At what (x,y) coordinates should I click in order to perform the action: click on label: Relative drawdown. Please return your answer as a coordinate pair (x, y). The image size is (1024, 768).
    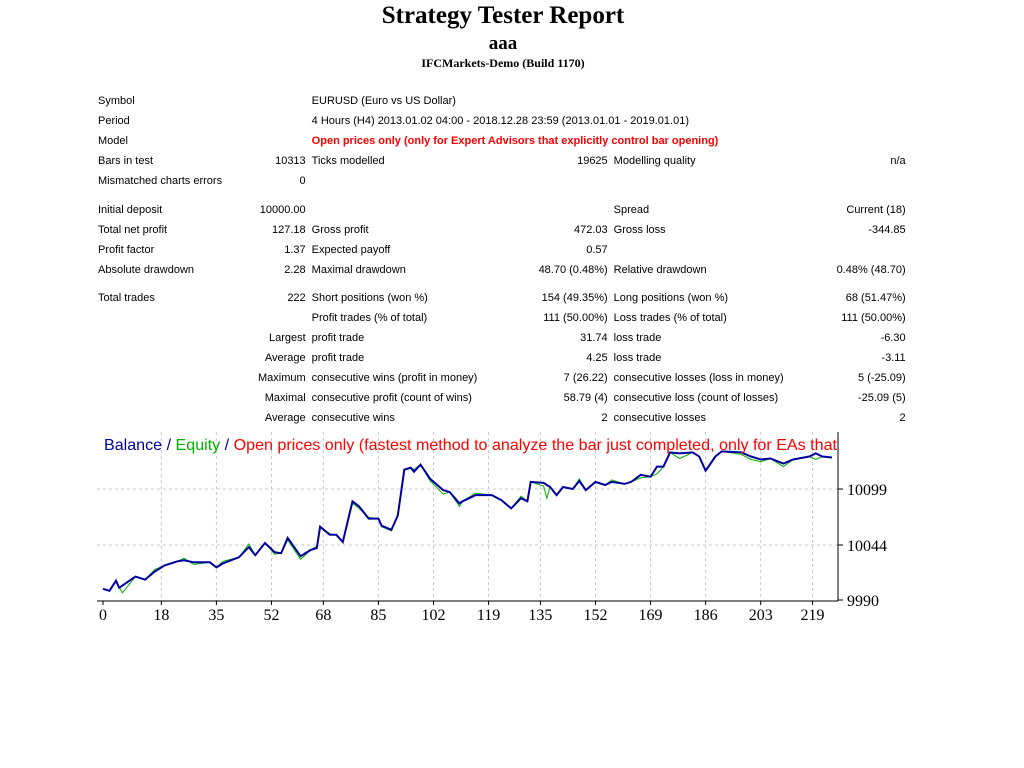
    Looking at the image, I should click on (660, 270).